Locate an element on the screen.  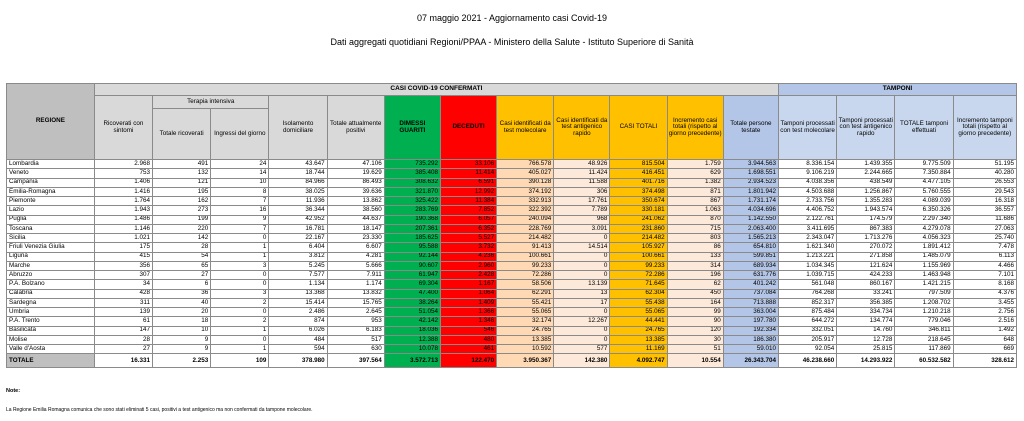
table-cell: 14 is located at coordinates (240, 173).